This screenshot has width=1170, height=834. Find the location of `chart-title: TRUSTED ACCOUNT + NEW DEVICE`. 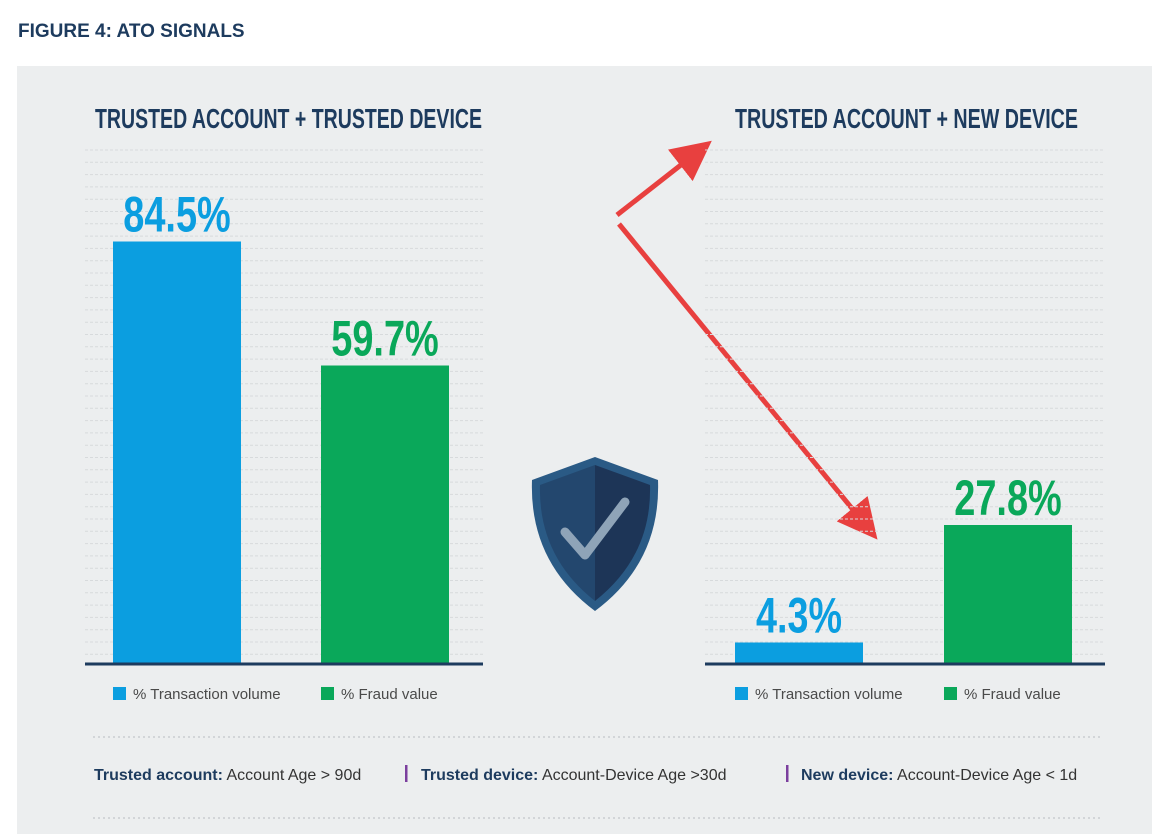

chart-title: TRUSTED ACCOUNT + NEW DEVICE is located at coordinates (906, 118).